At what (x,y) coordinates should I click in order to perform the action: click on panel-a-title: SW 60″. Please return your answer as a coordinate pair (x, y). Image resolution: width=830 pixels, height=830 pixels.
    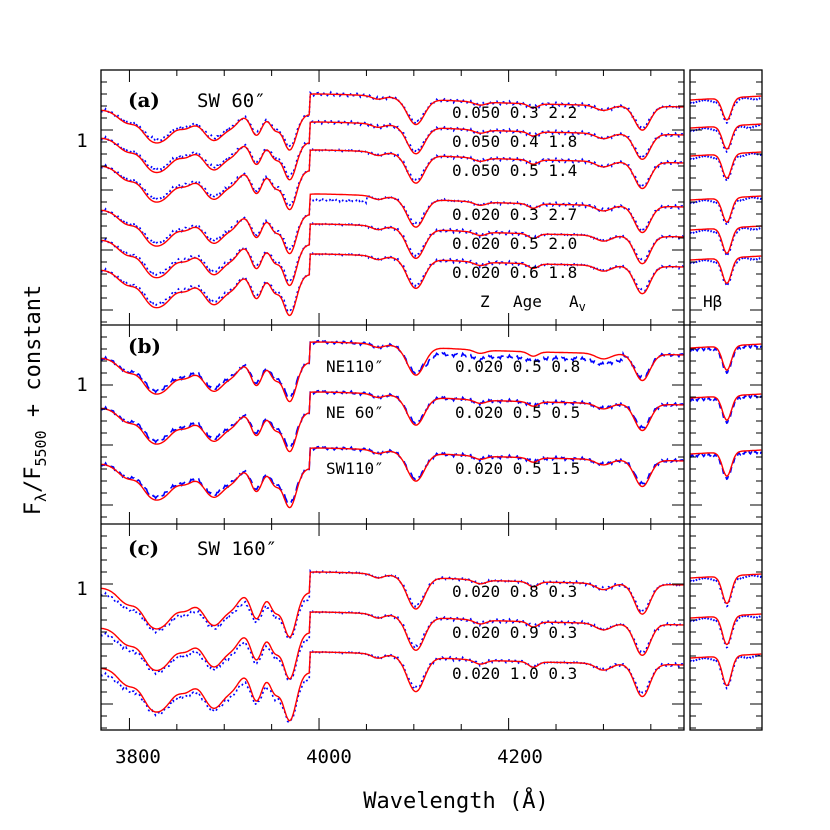
    Looking at the image, I should click on (231, 101).